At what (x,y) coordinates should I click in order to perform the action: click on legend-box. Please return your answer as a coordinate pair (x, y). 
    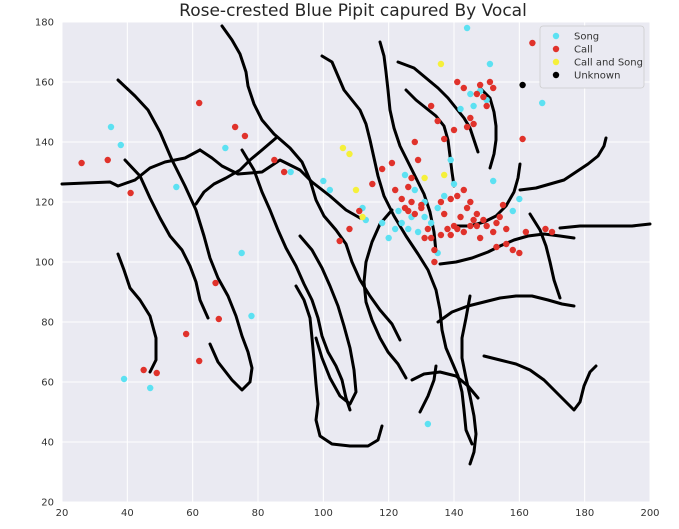
    Looking at the image, I should click on (592, 57).